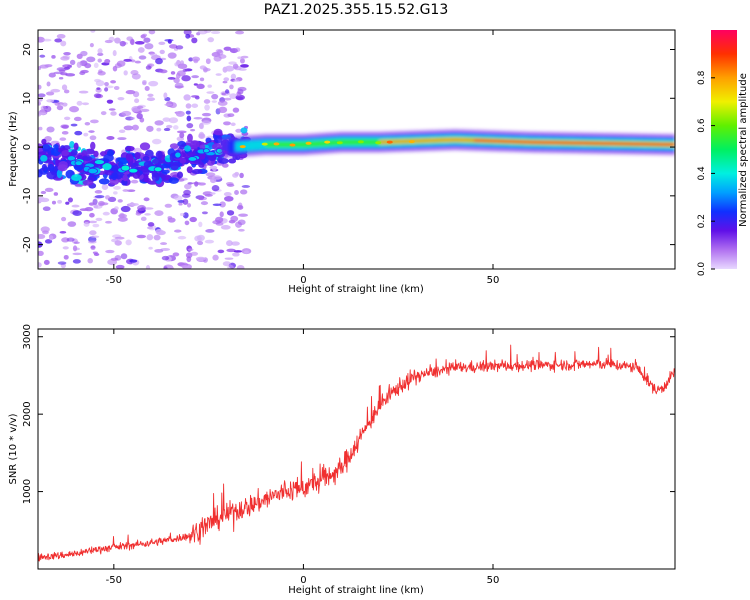  Describe the element at coordinates (574, 142) in the screenshot. I see `carrier-tone-band` at that location.